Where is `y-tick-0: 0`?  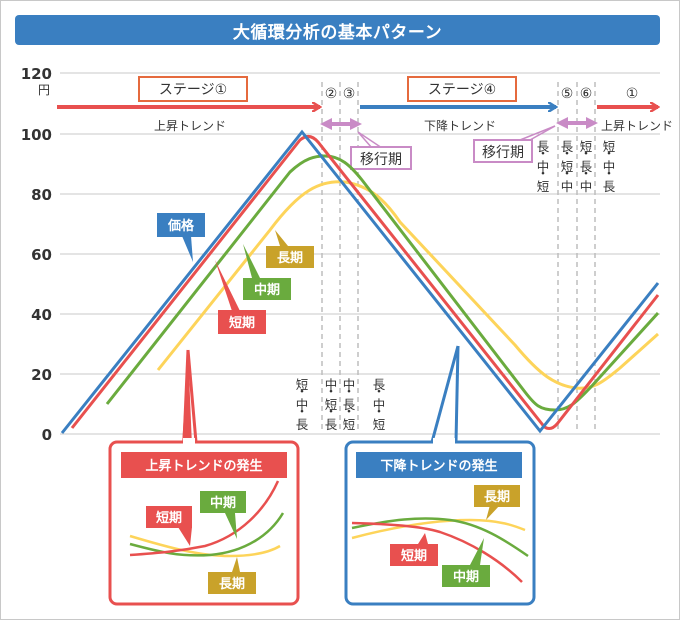
y-tick-0: 0 is located at coordinates (47, 435).